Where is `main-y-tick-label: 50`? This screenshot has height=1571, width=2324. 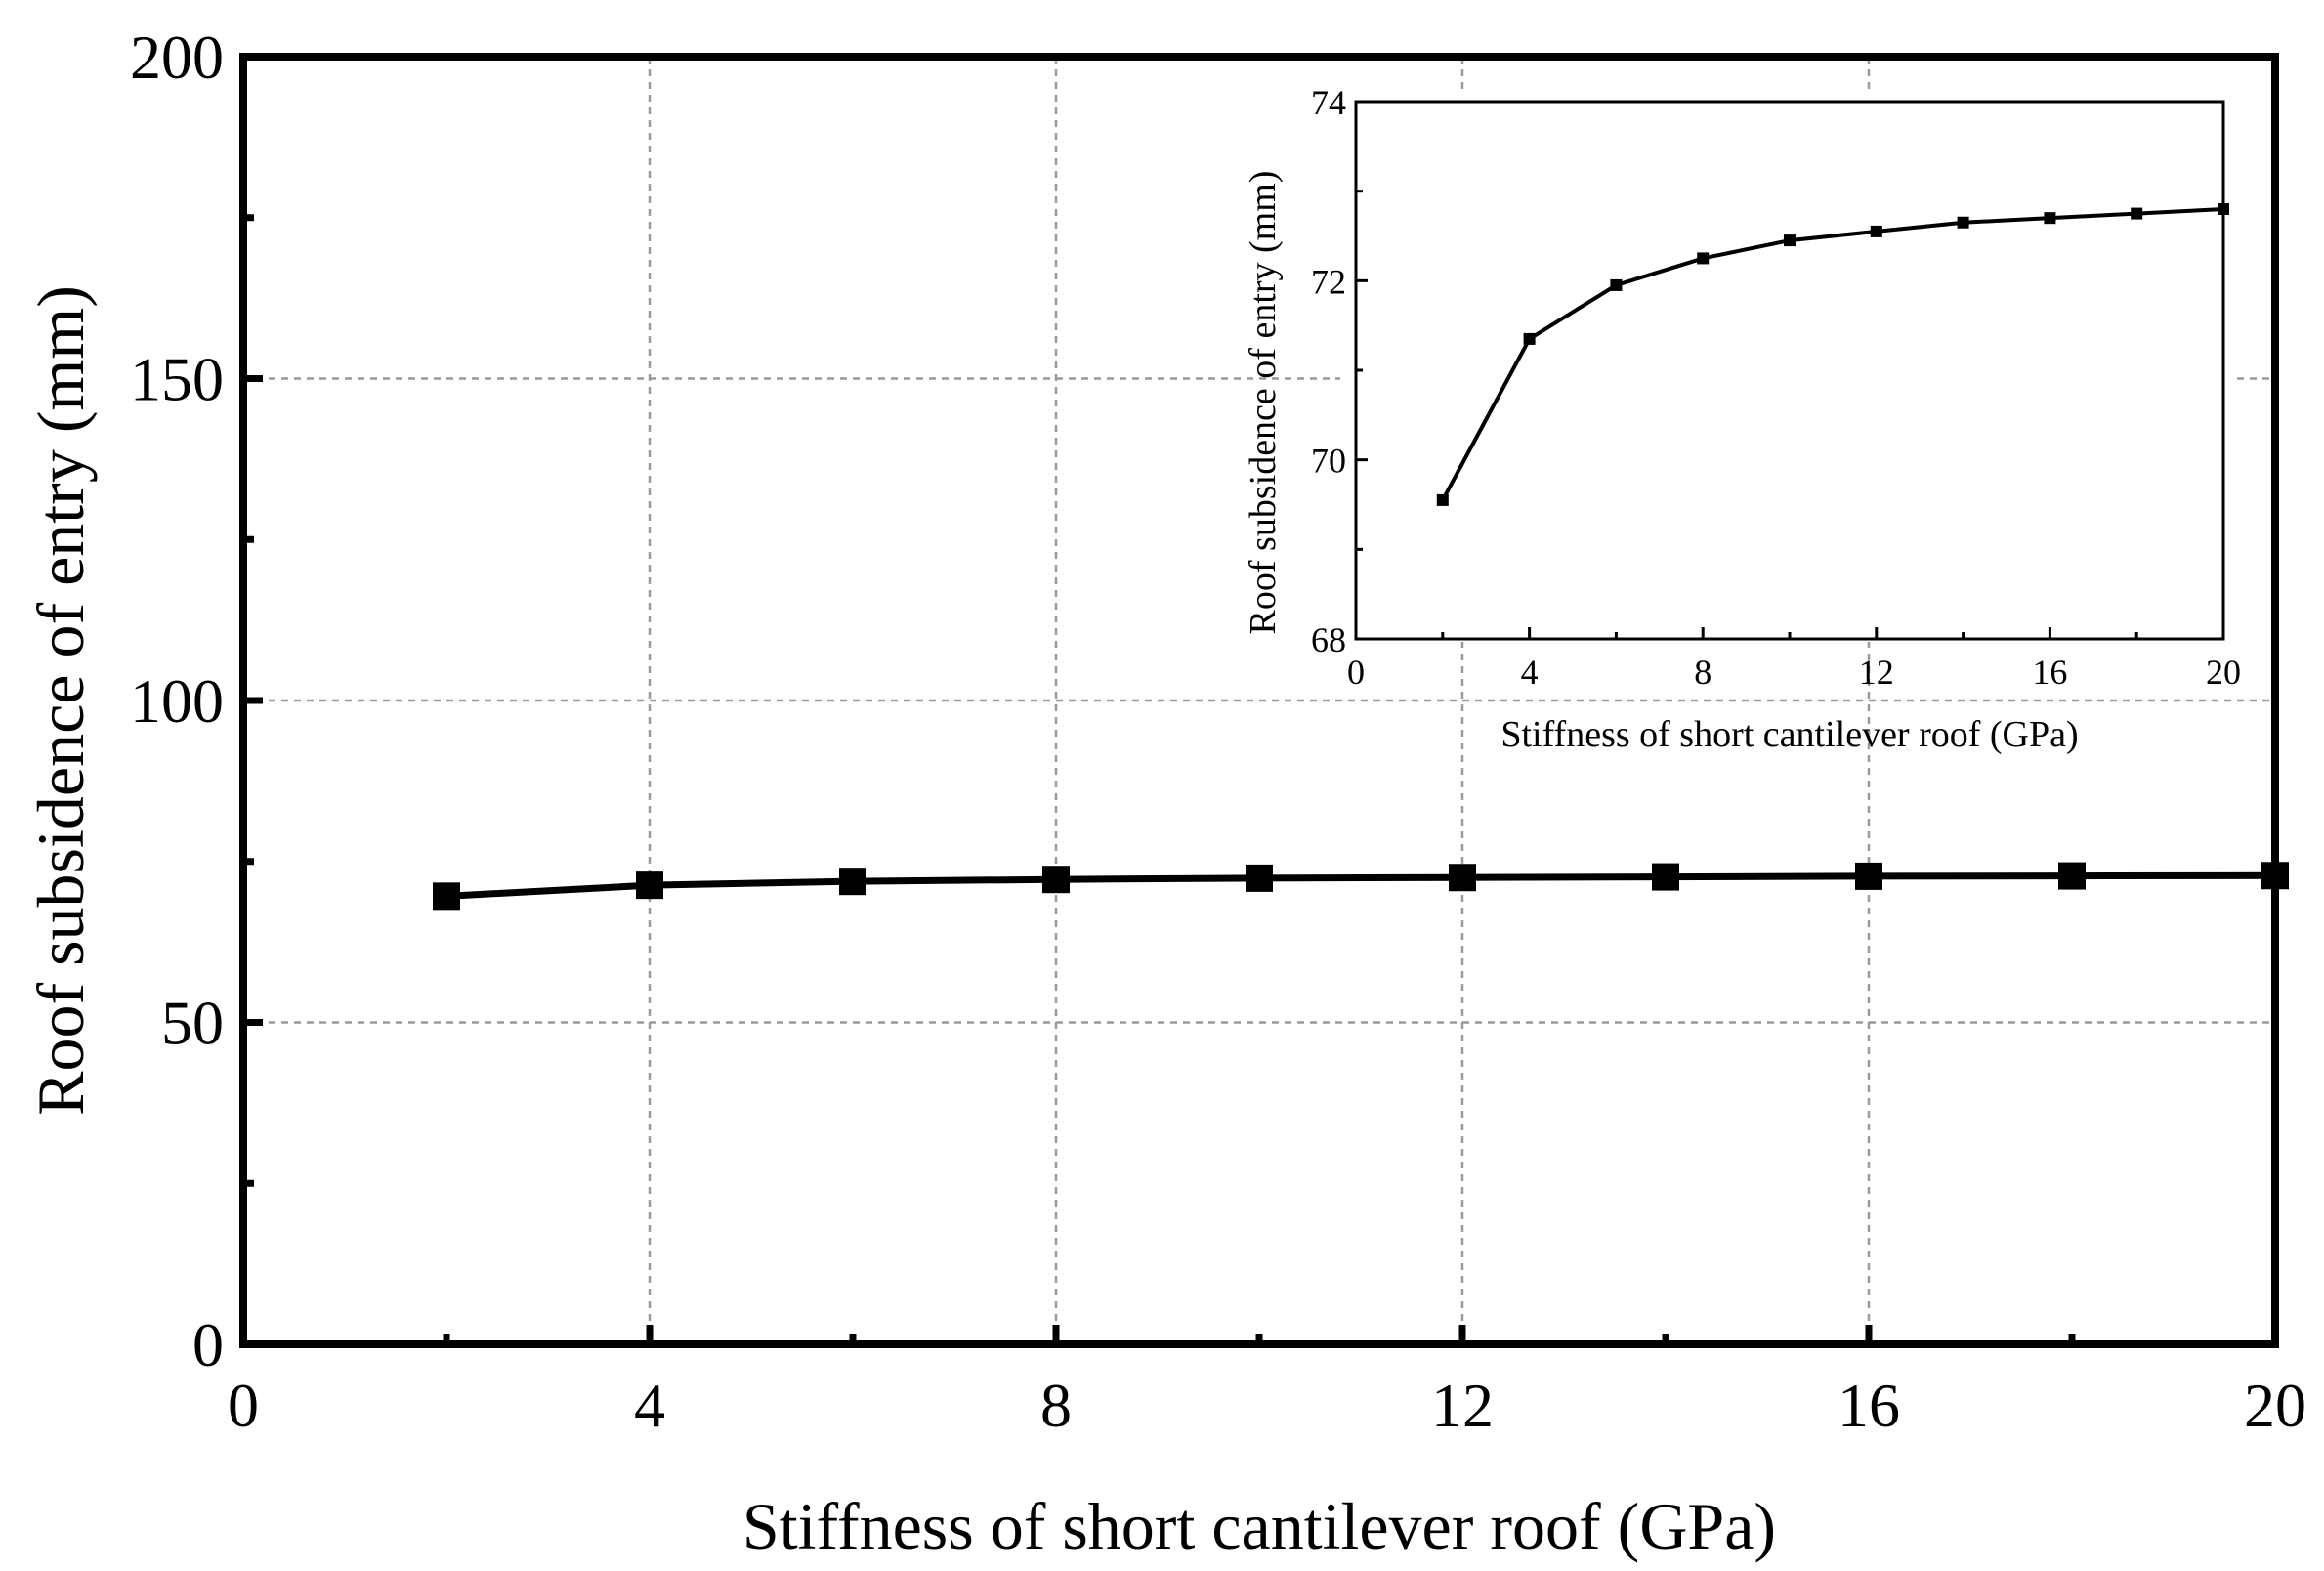
main-y-tick-label: 50 is located at coordinates (192, 1023).